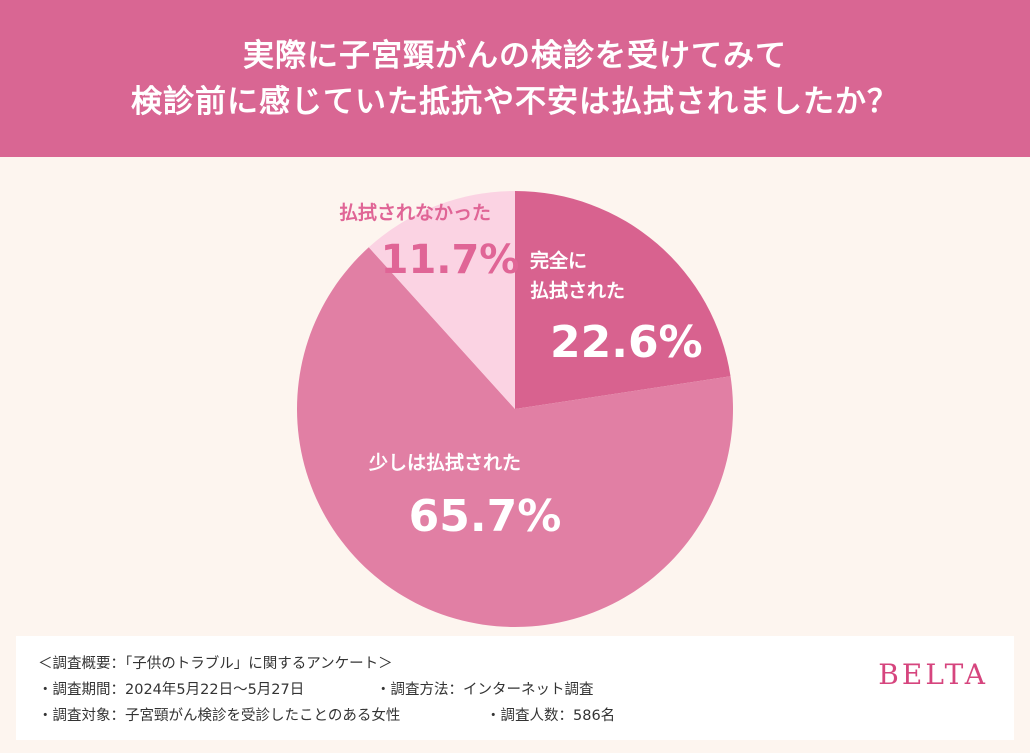 The height and width of the screenshot is (753, 1030). What do you see at coordinates (415, 212) in the screenshot?
I see `slice-label-2-0: 払拭されなかった` at bounding box center [415, 212].